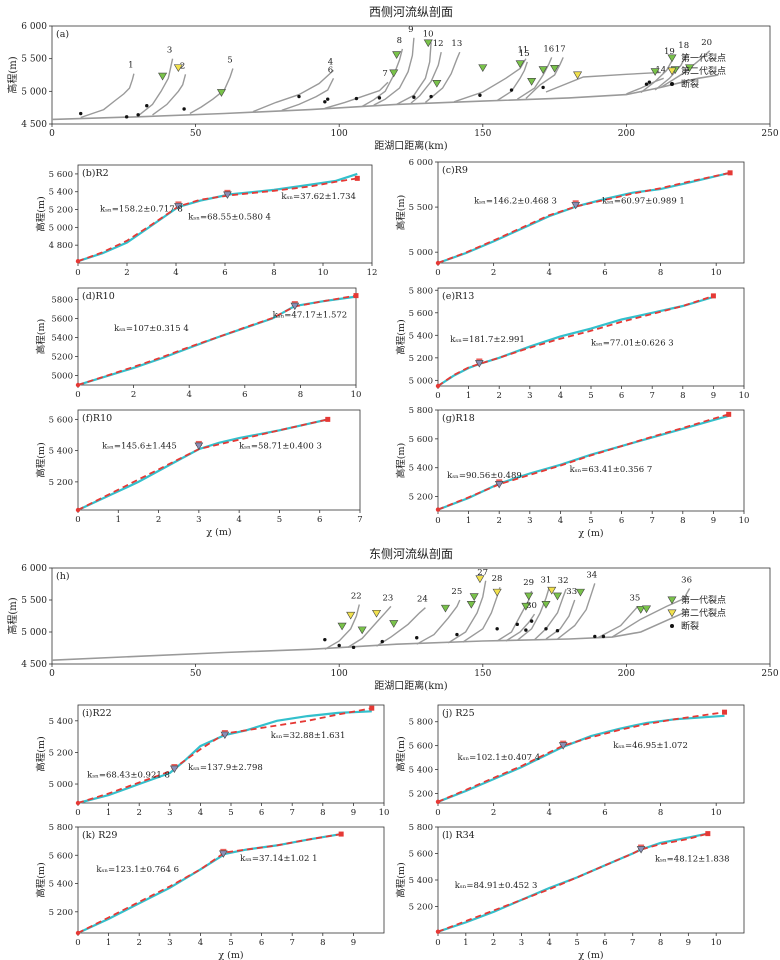  What do you see at coordinates (545, 580) in the screenshot?
I see `river-number: 31` at bounding box center [545, 580].